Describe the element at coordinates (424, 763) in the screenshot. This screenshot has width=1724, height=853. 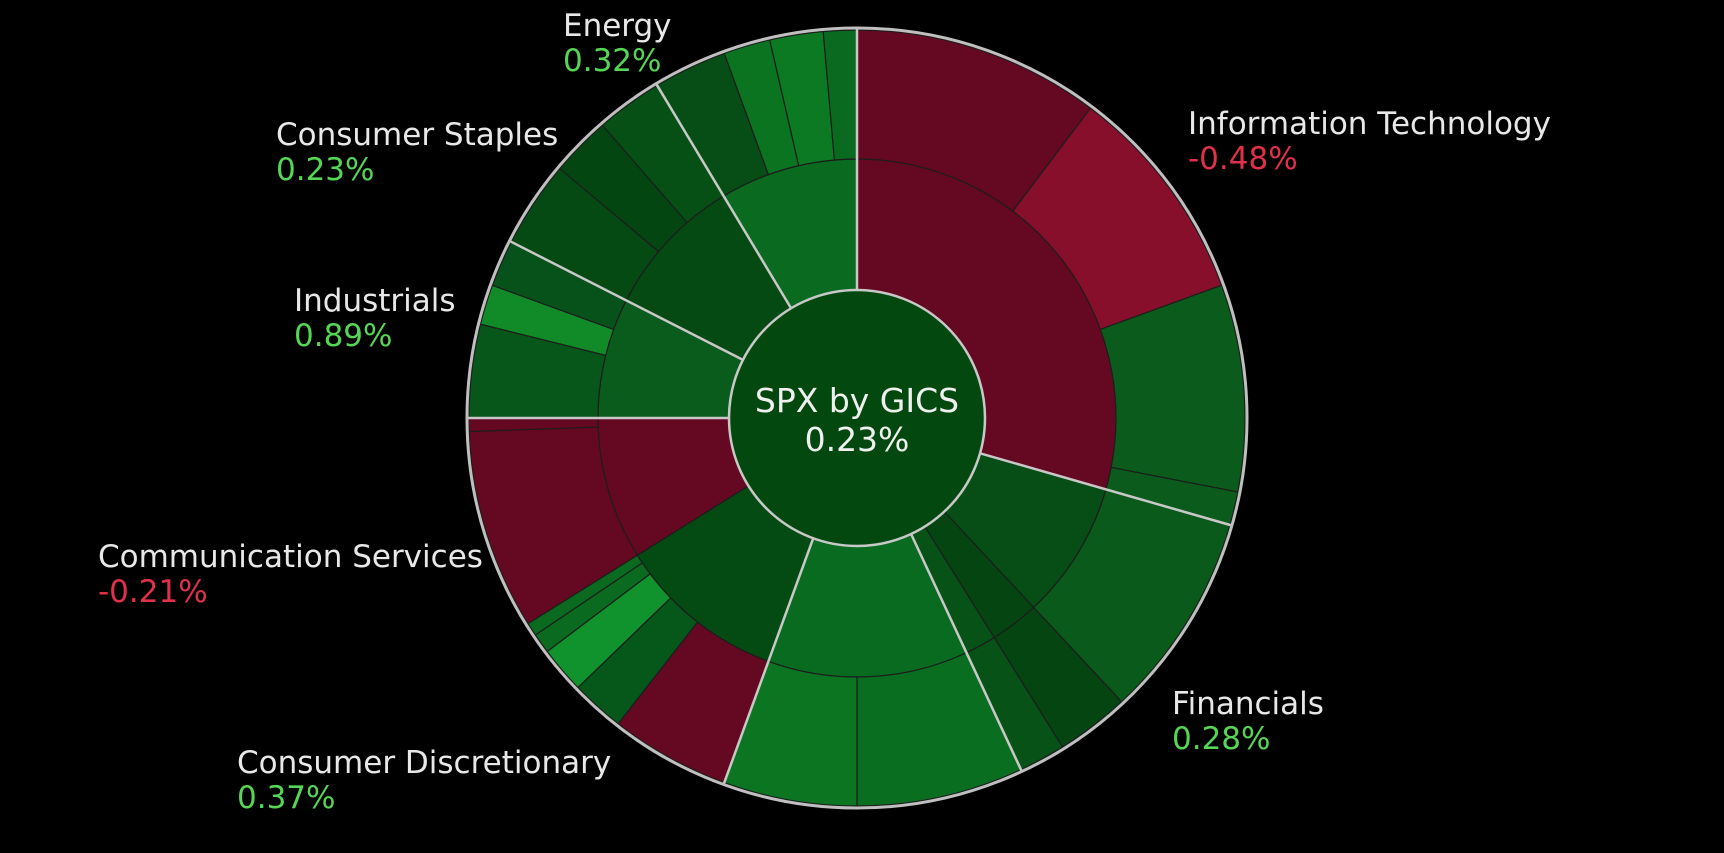
I see `sector-label-name: Consumer Discretionary` at that location.